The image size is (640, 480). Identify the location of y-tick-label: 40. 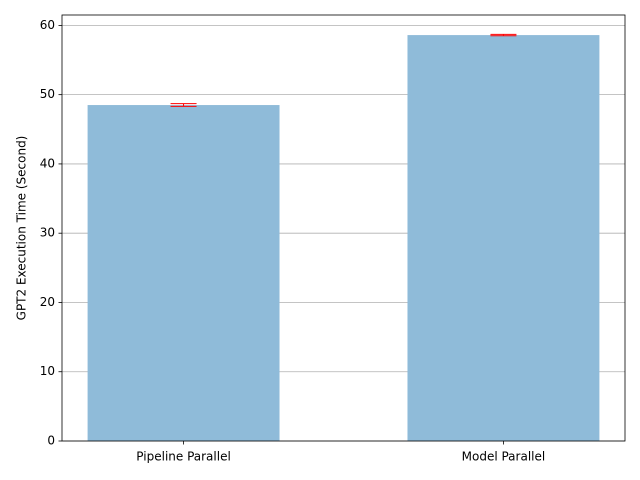
(47, 163).